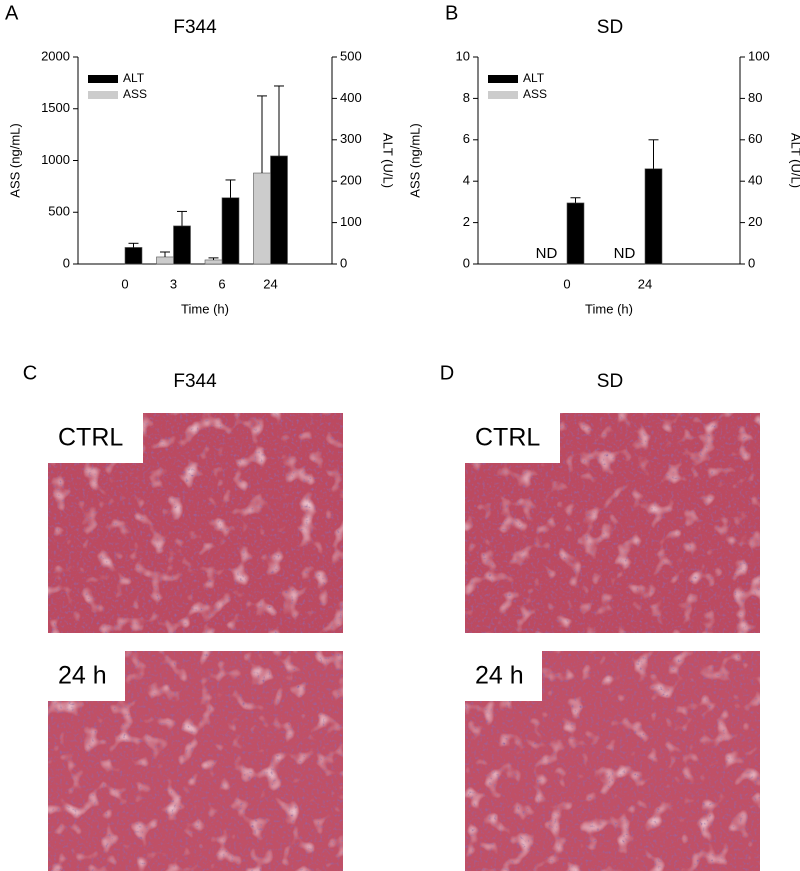  I want to click on y-tick-label: 500, so click(59, 211).